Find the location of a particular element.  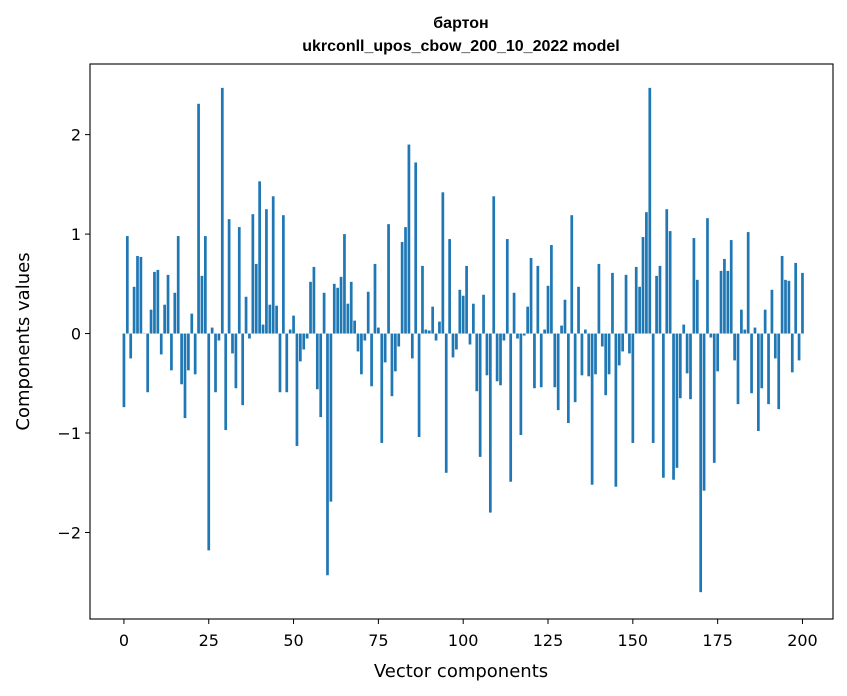

x-tick-label: 150 is located at coordinates (633, 640).